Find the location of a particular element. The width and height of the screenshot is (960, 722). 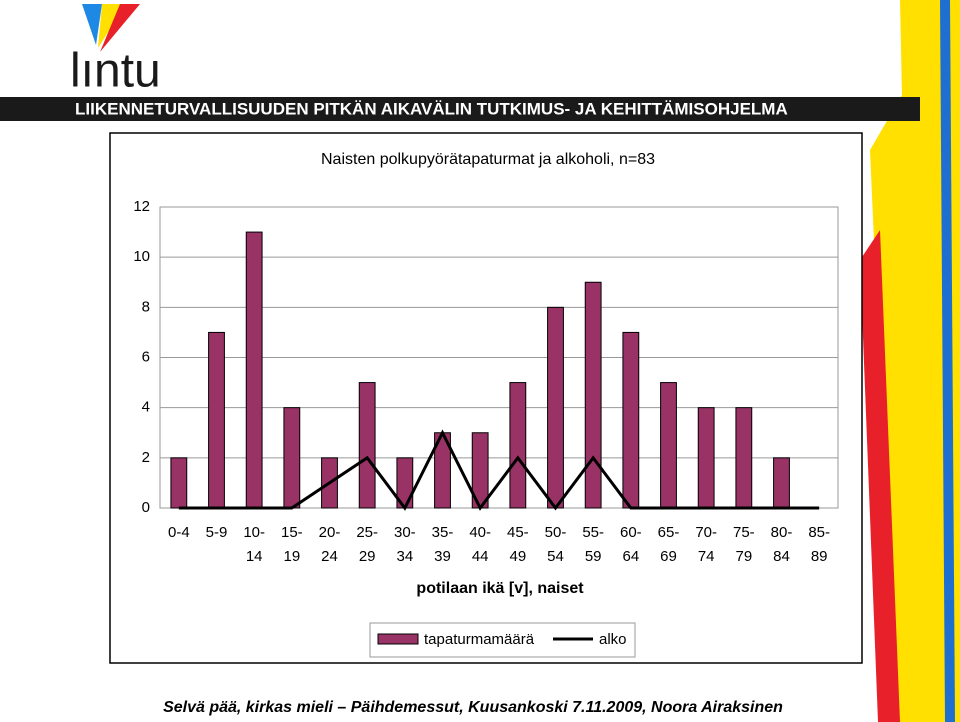

legend-label: tapaturmamäärä is located at coordinates (479, 639).